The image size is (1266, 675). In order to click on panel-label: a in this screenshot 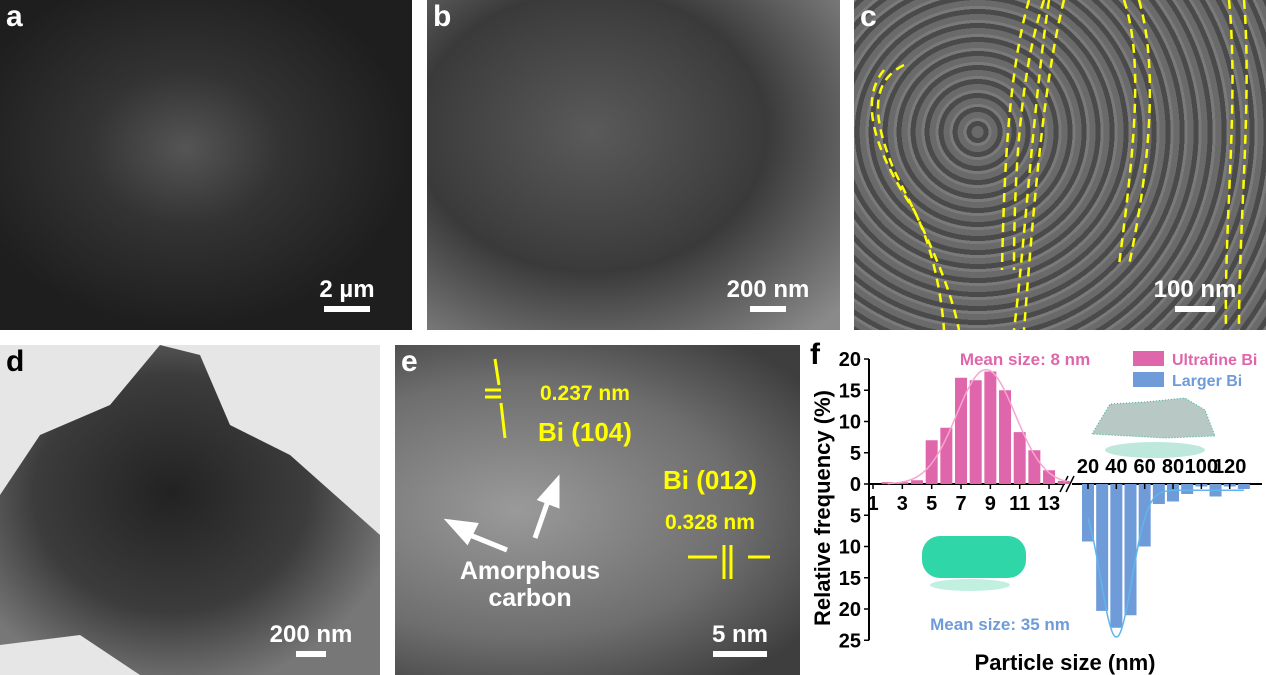, I will do `click(14, 16)`.